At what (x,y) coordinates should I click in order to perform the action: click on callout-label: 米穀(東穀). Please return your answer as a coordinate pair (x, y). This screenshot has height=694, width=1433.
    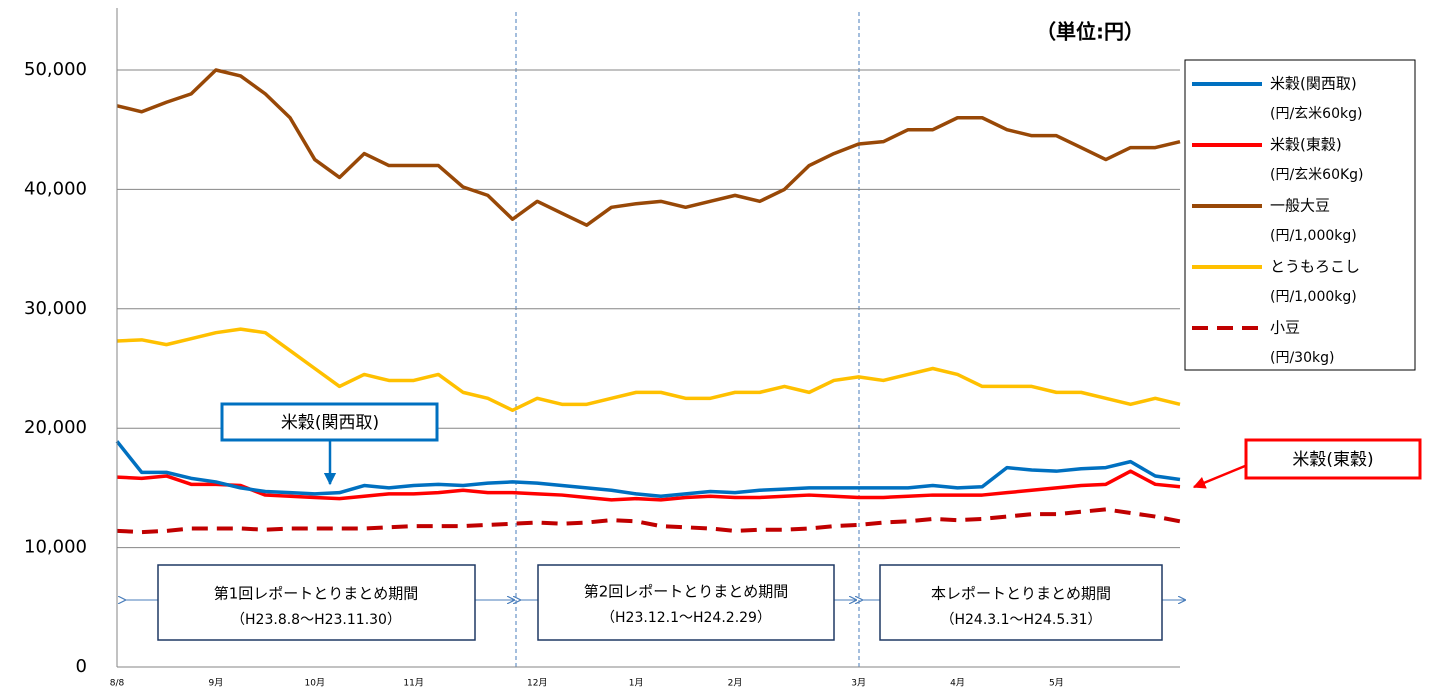
    Looking at the image, I should click on (1332, 460).